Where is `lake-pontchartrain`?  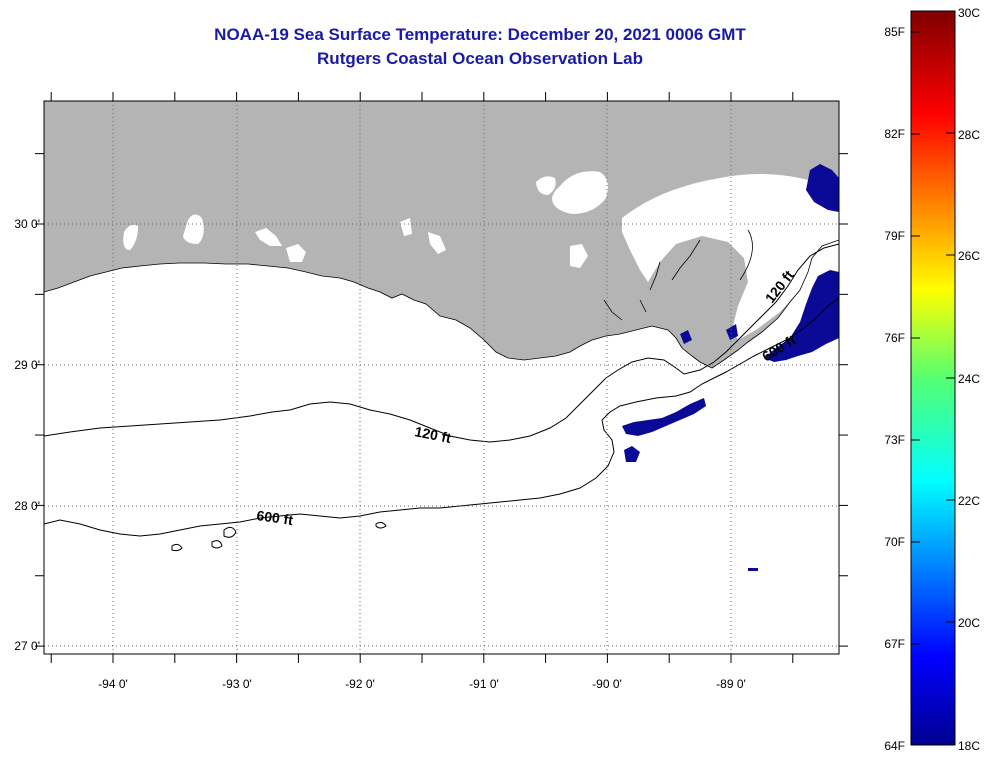 lake-pontchartrain is located at coordinates (580, 192).